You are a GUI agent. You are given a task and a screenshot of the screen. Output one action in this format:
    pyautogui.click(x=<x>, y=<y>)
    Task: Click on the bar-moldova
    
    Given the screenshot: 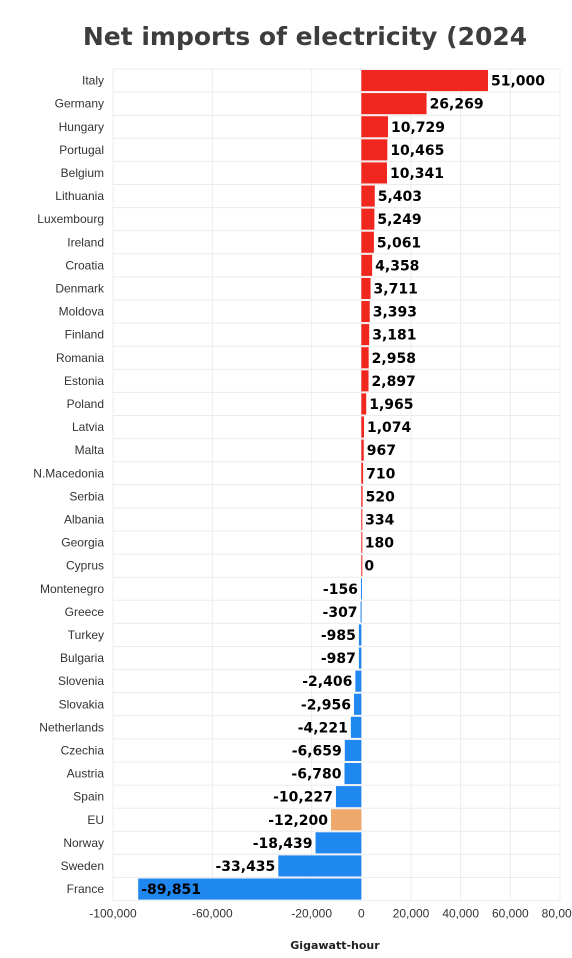 What is the action you would take?
    pyautogui.click(x=365, y=312)
    